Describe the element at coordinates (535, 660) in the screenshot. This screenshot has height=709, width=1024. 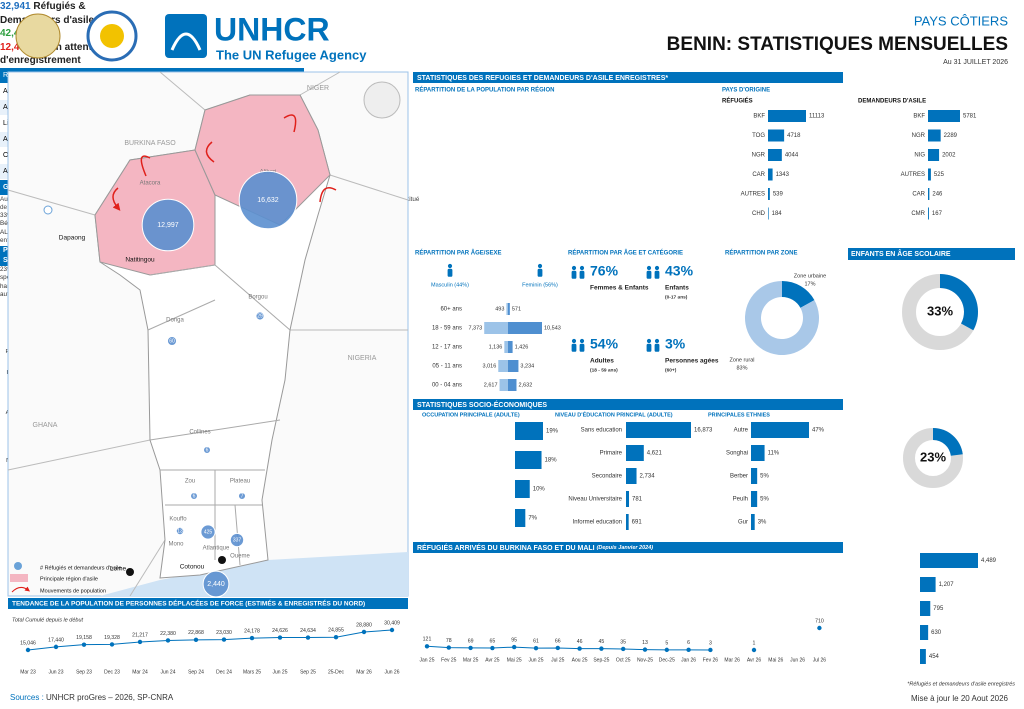
I see `x-tick-label: Jun 25` at that location.